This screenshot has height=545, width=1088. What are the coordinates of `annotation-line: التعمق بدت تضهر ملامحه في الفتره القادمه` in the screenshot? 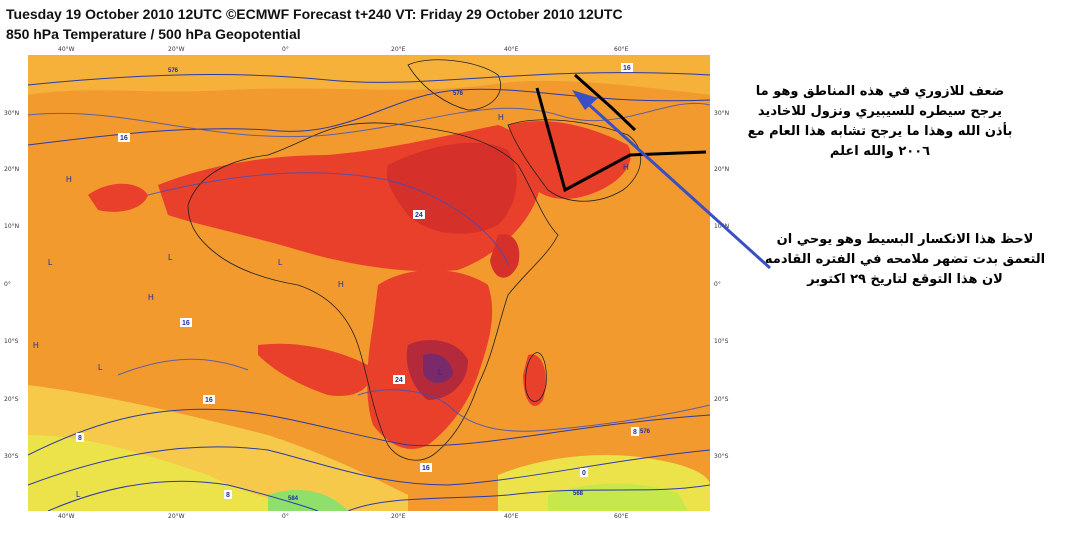 It's located at (905, 259).